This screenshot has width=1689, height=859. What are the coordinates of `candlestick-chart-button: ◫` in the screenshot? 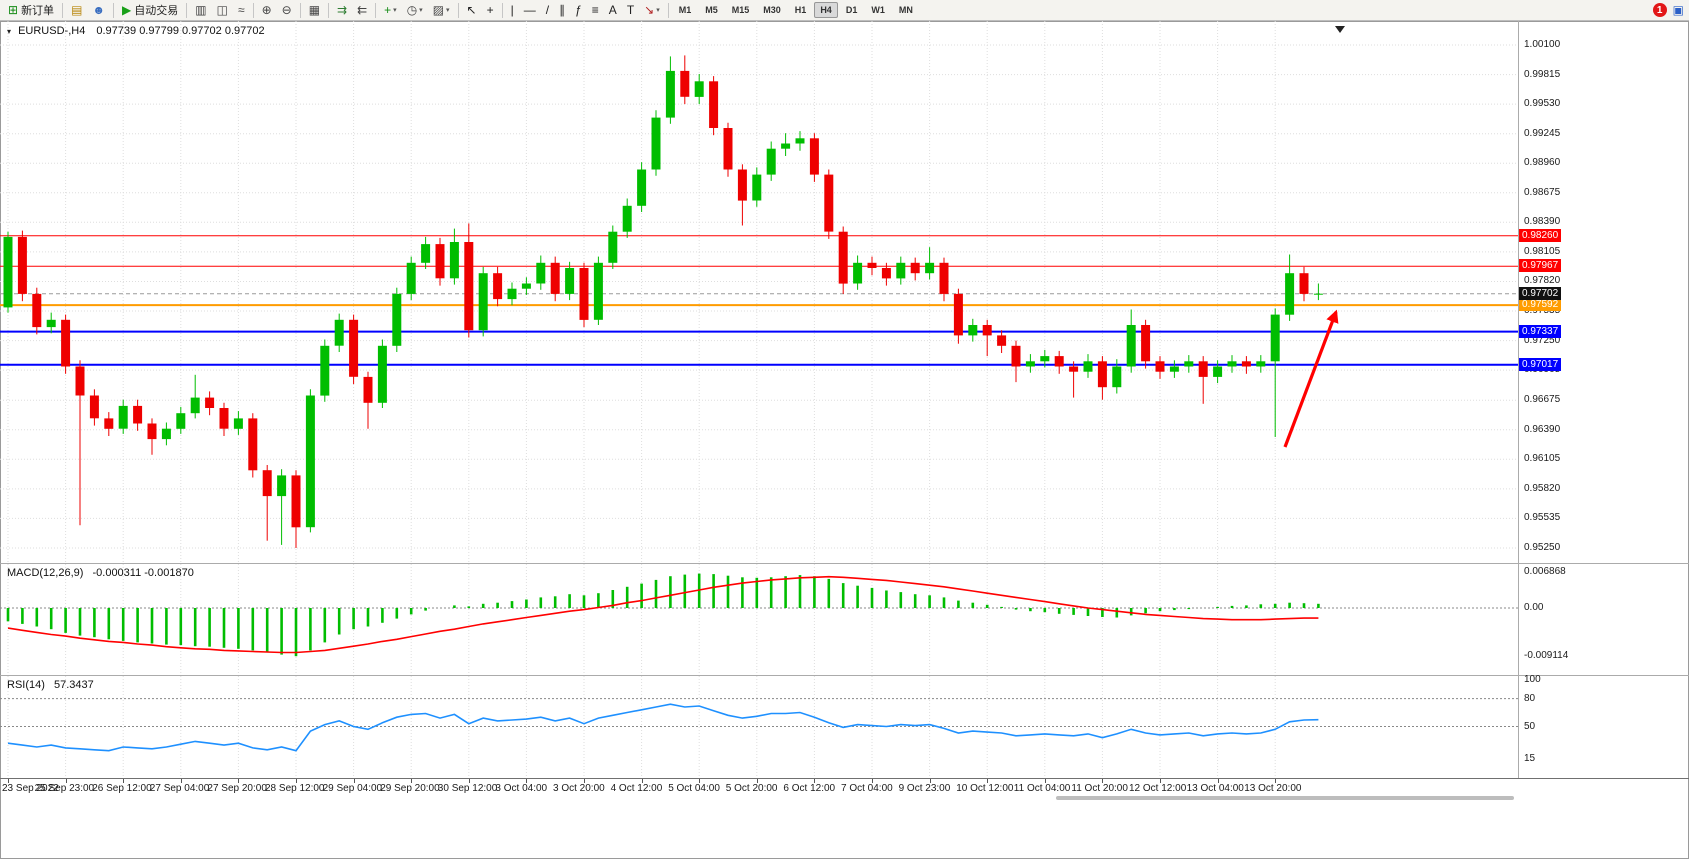 It's located at (222, 10).